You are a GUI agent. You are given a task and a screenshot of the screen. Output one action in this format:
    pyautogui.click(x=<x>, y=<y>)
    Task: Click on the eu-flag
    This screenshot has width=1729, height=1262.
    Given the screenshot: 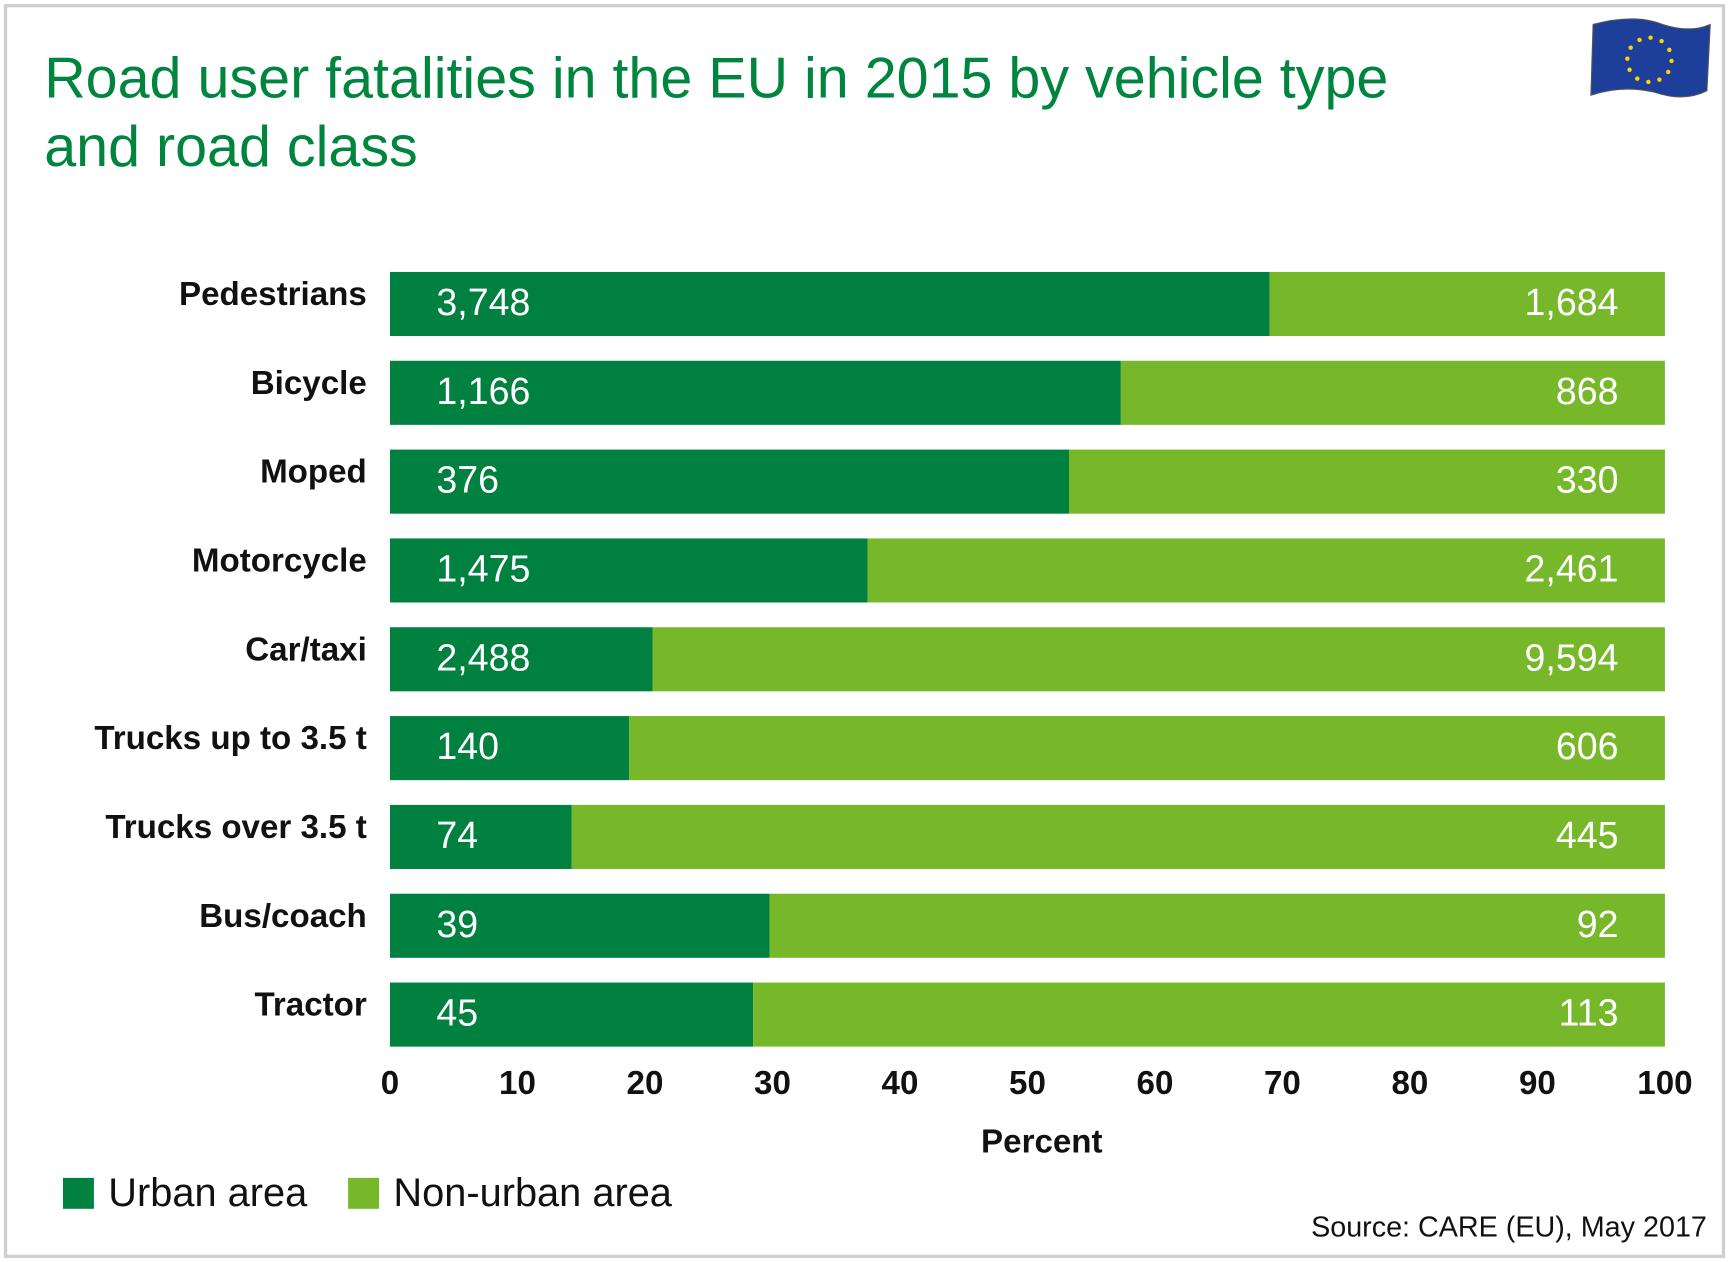 What is the action you would take?
    pyautogui.click(x=1650, y=58)
    